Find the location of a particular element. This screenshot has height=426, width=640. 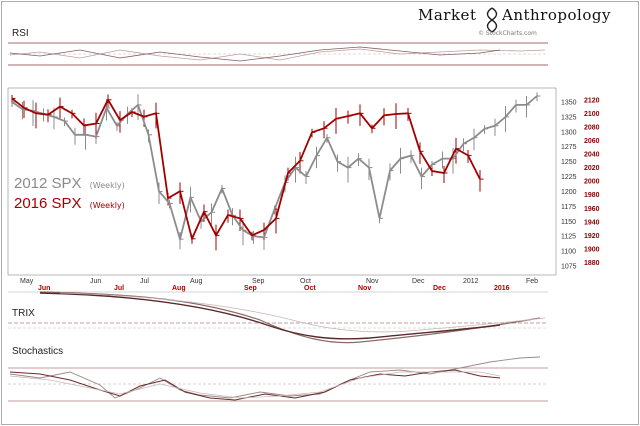

x-top-label-2: Jul is located at coordinates (144, 281).